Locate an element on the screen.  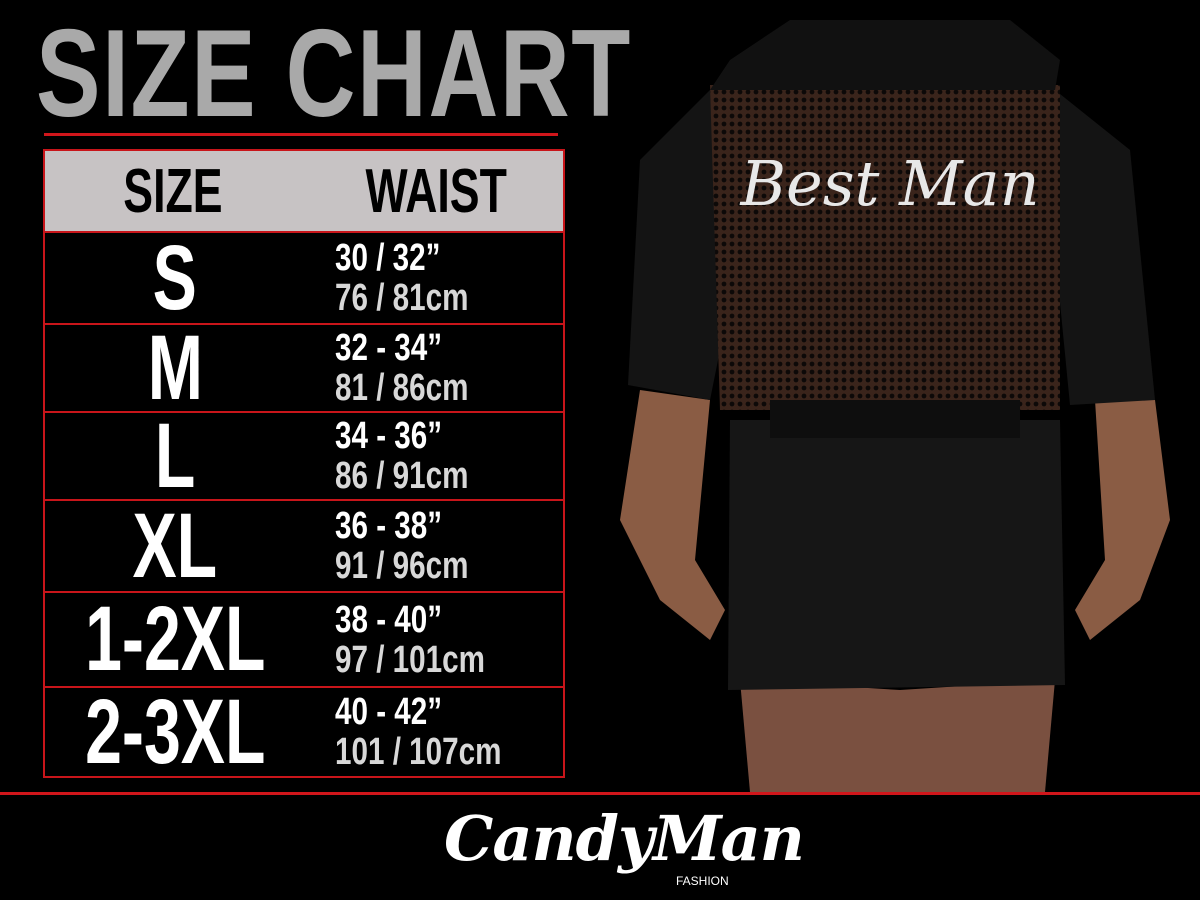
waist-cell: 38 - 40” 97 / 101cm is located at coordinates (434, 639).